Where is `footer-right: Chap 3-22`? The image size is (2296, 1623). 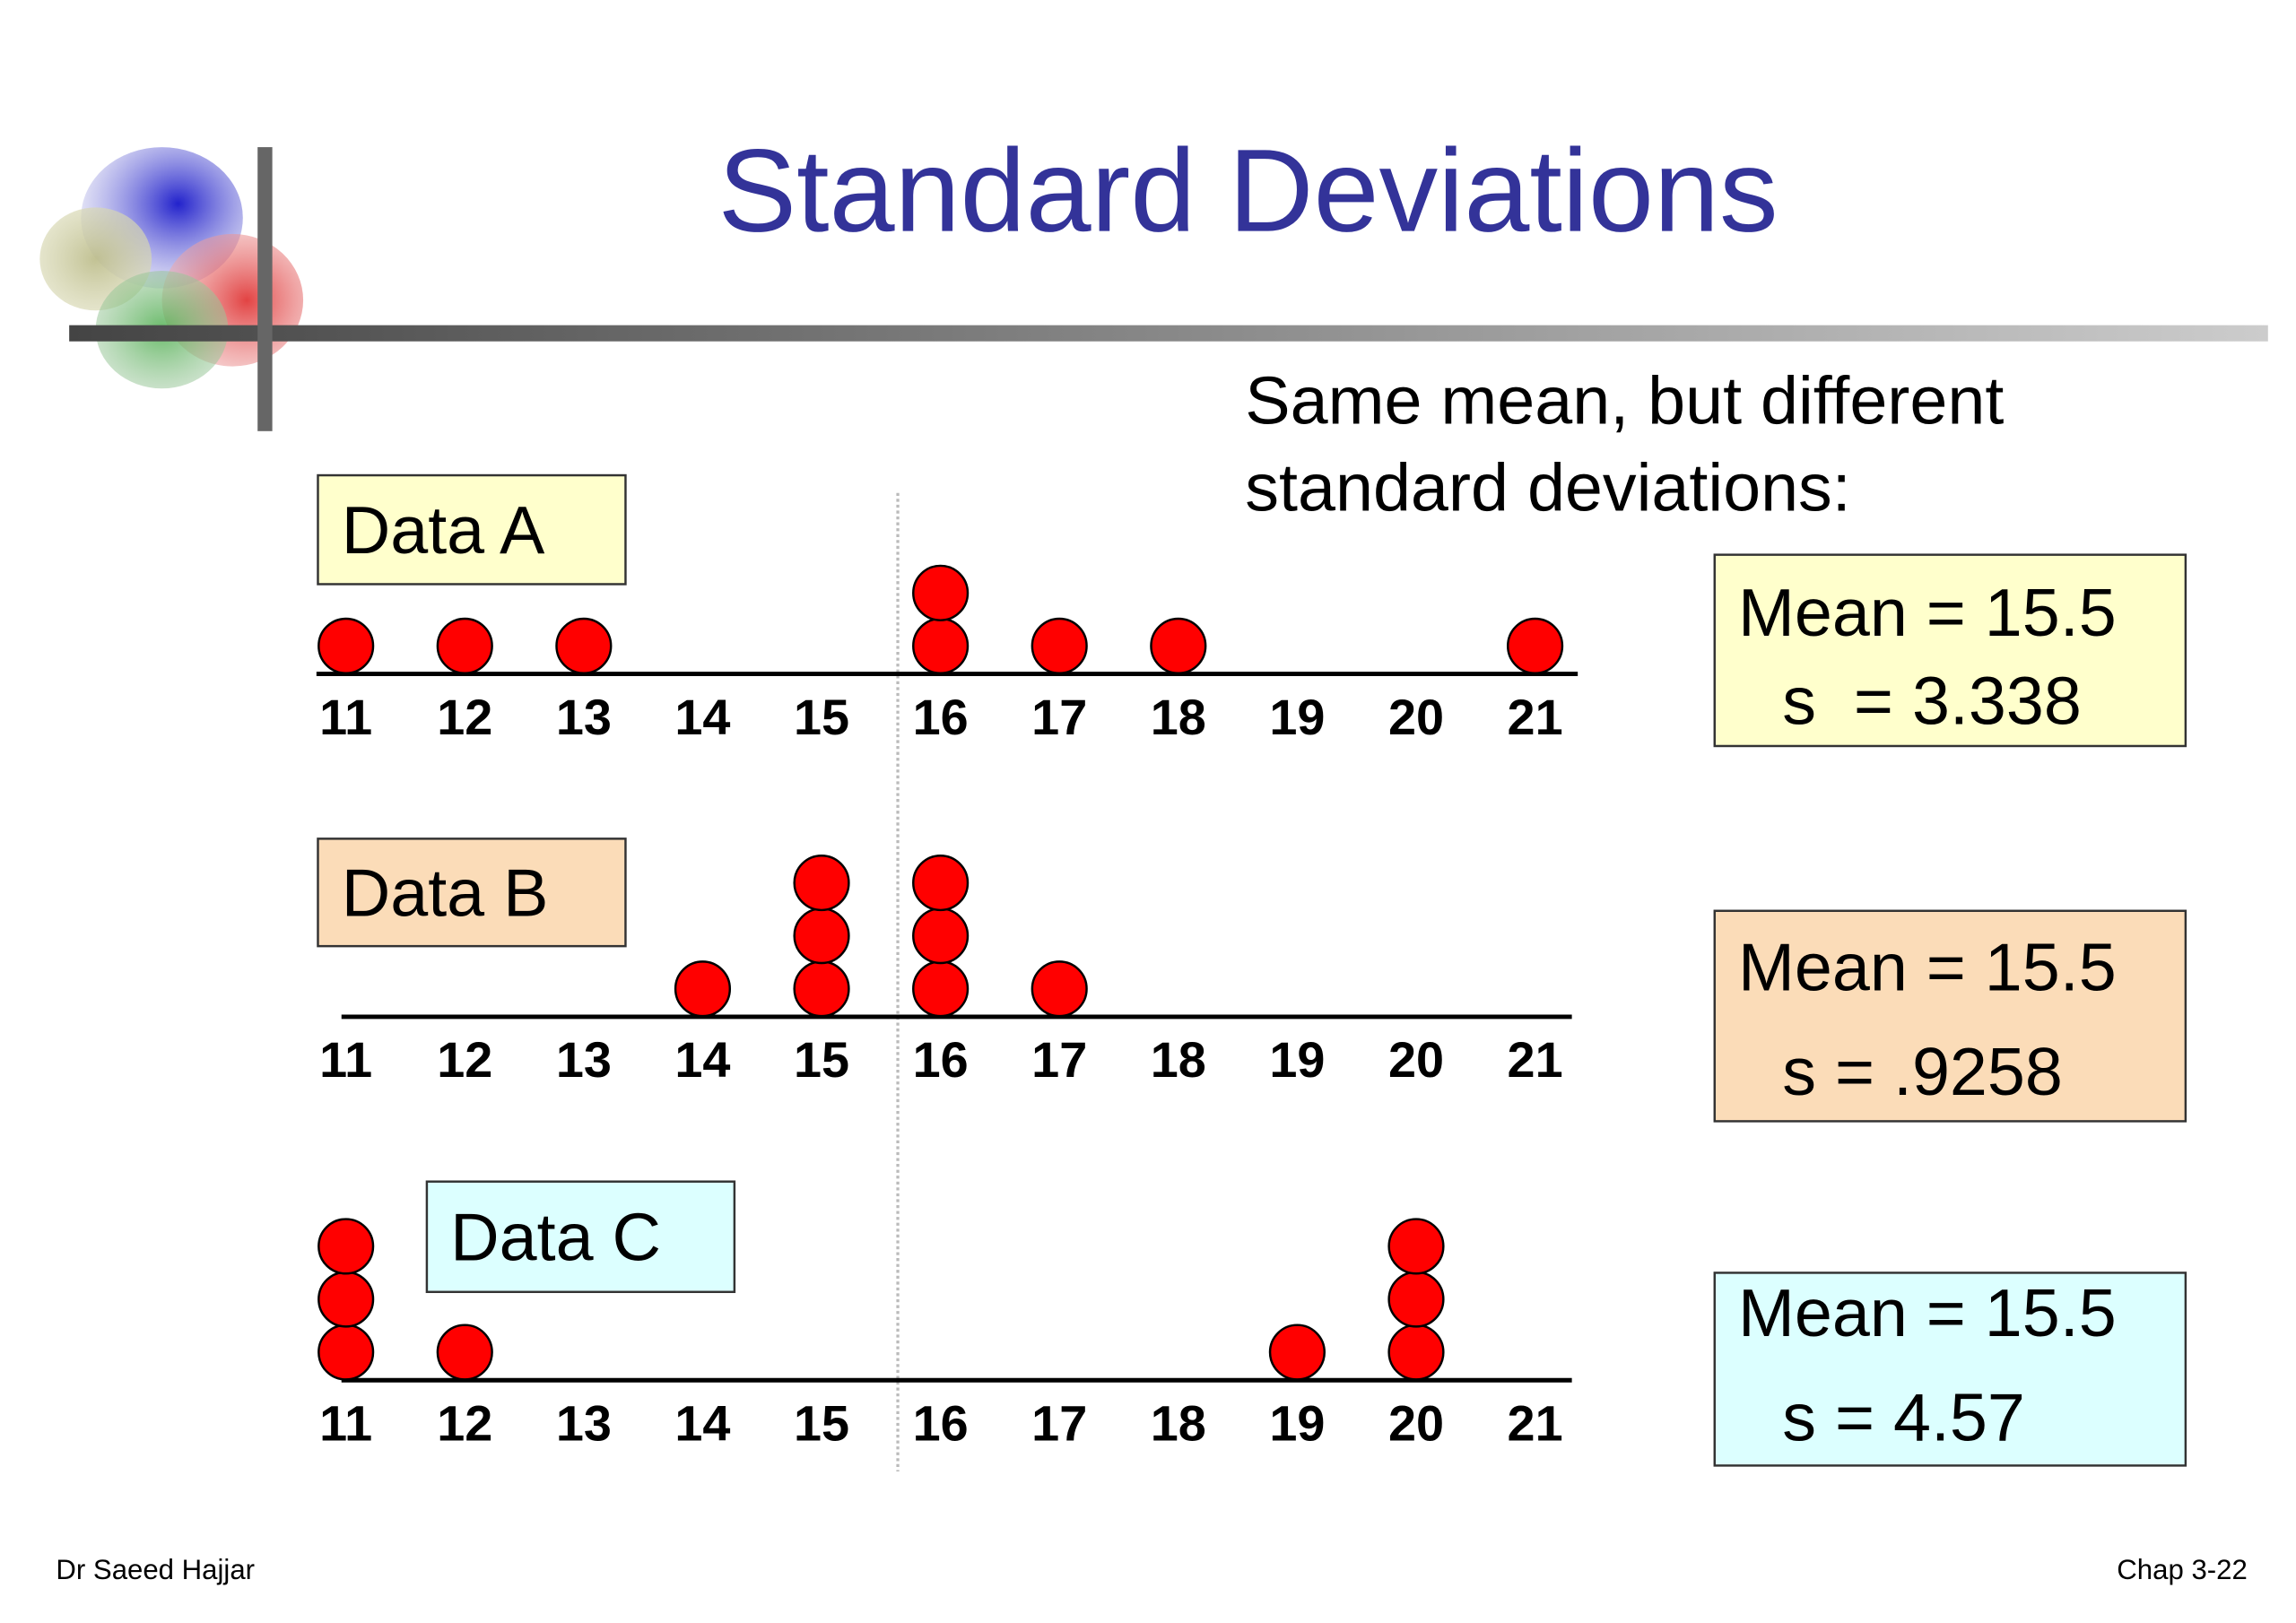
footer-right: Chap 3-22 is located at coordinates (2182, 1569).